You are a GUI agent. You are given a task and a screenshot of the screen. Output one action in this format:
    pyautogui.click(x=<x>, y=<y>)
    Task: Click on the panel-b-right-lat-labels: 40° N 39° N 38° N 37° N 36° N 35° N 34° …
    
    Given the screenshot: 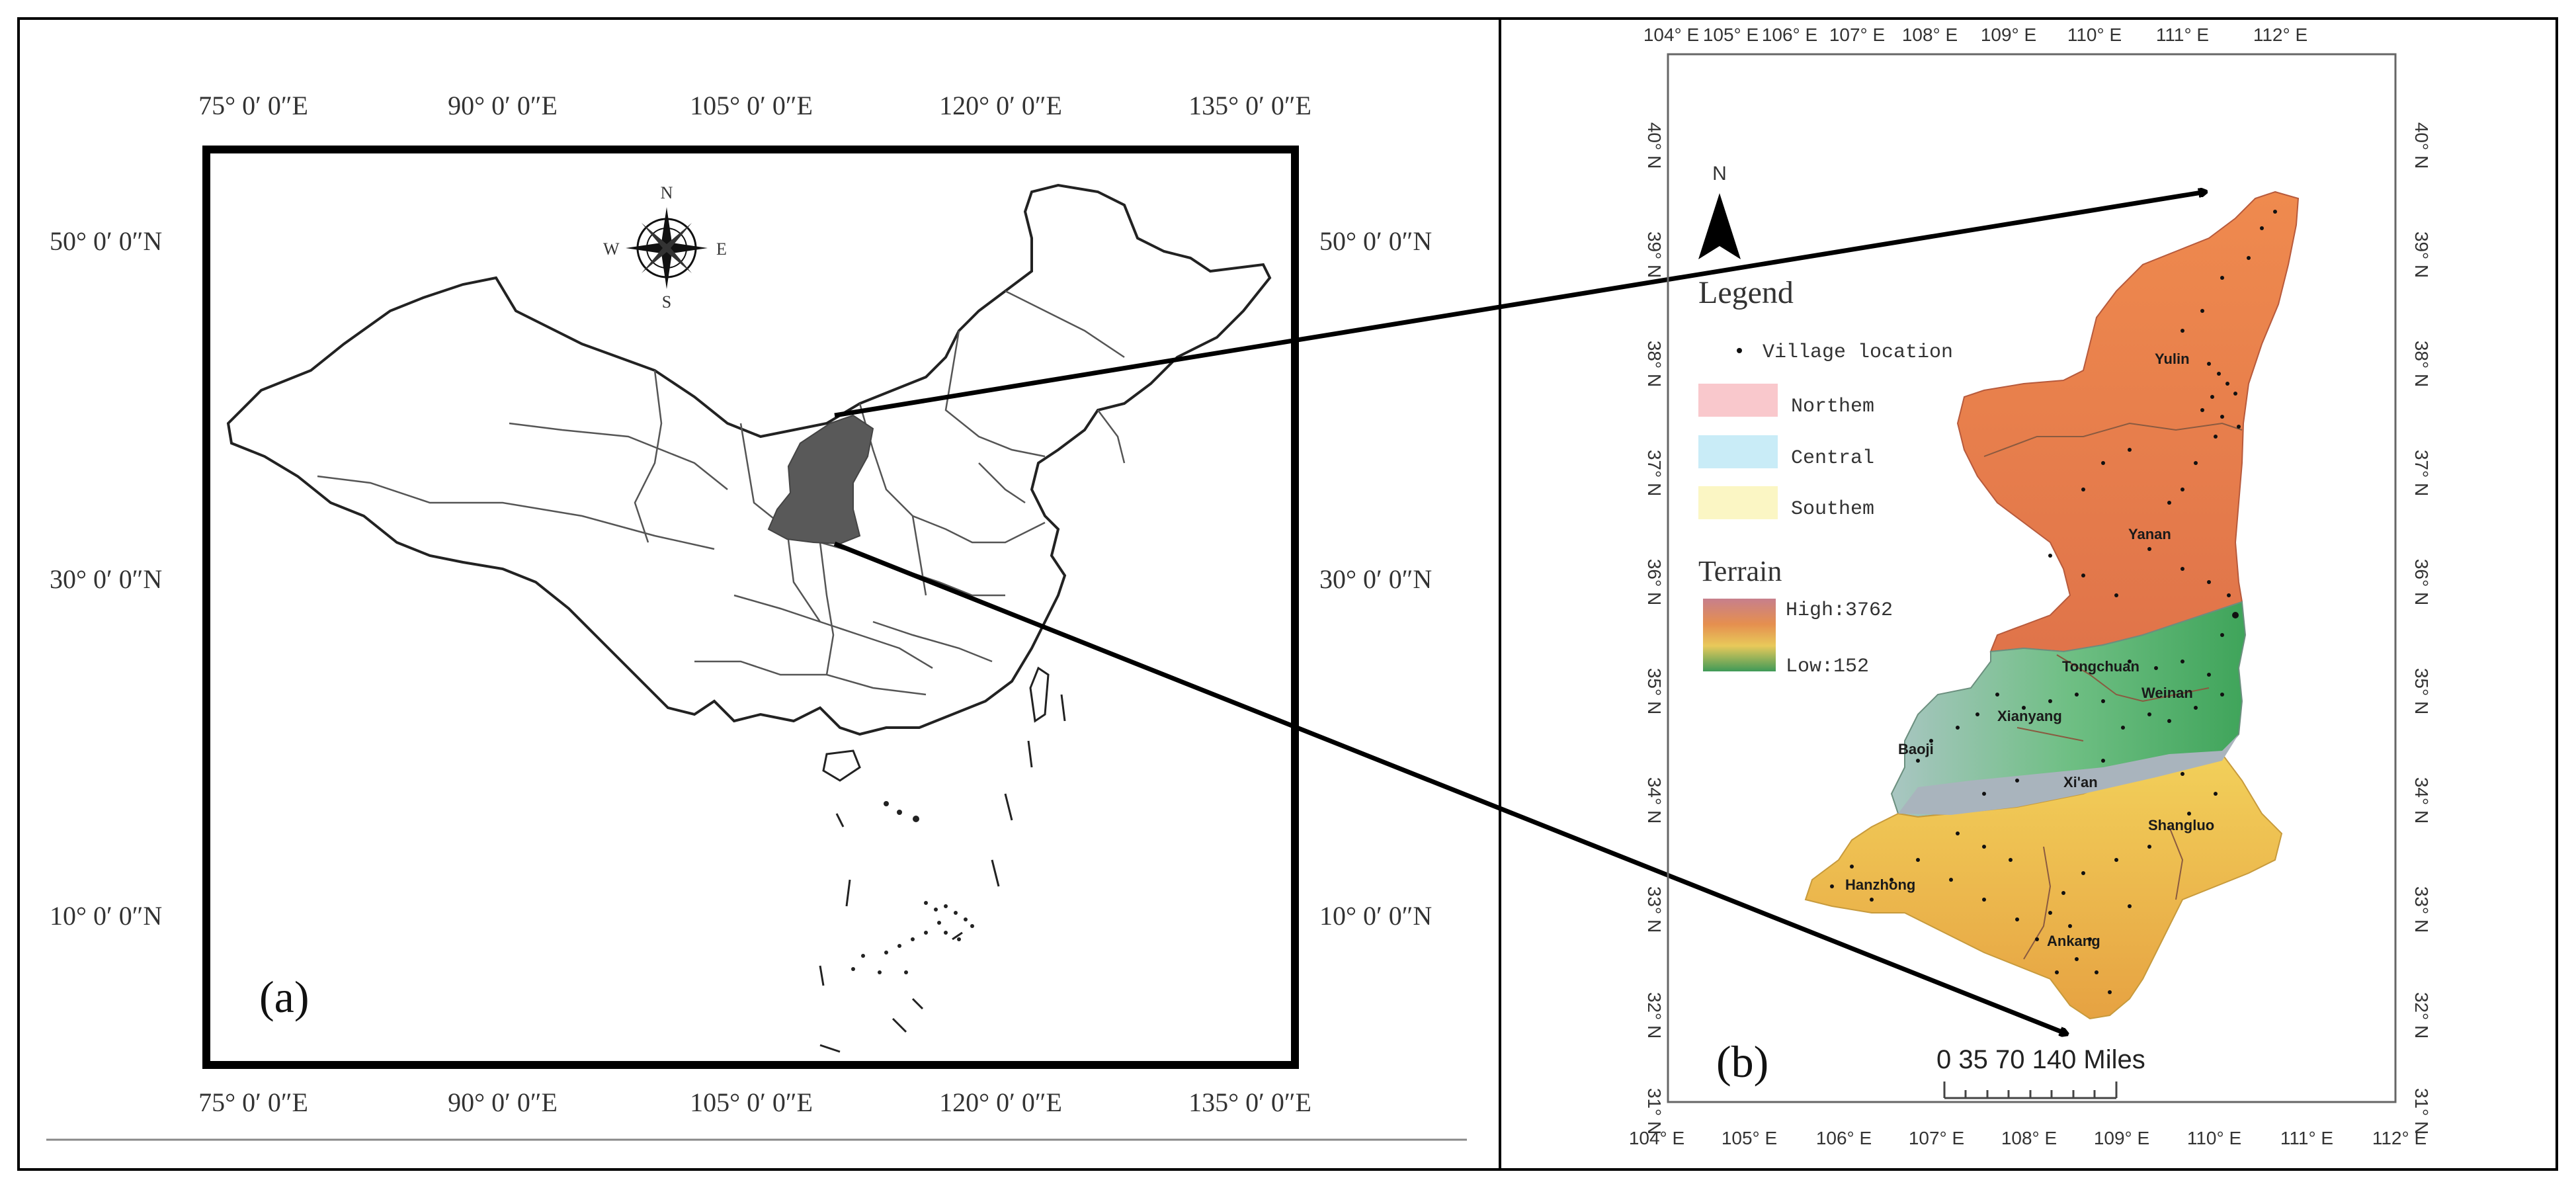 What is the action you would take?
    pyautogui.click(x=2421, y=628)
    